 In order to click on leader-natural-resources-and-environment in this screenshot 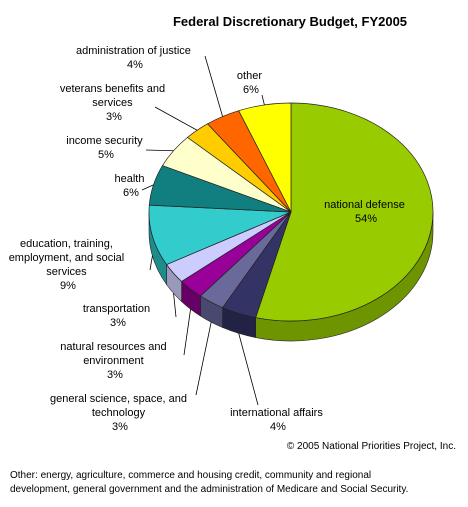, I will do `click(187, 332)`.